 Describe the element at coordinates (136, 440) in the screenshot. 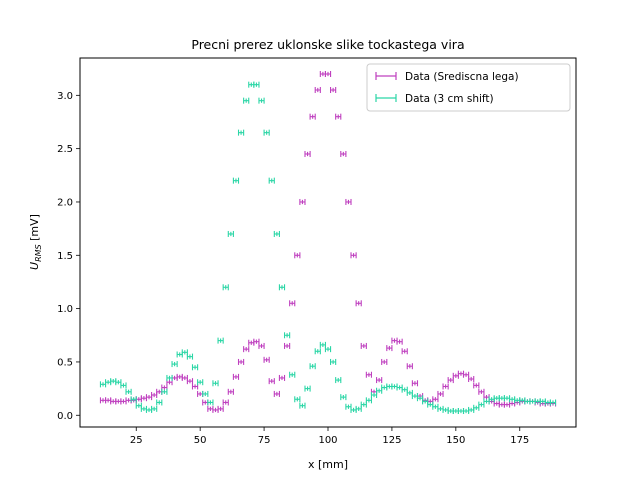

I see `x-tick-label: 25` at that location.